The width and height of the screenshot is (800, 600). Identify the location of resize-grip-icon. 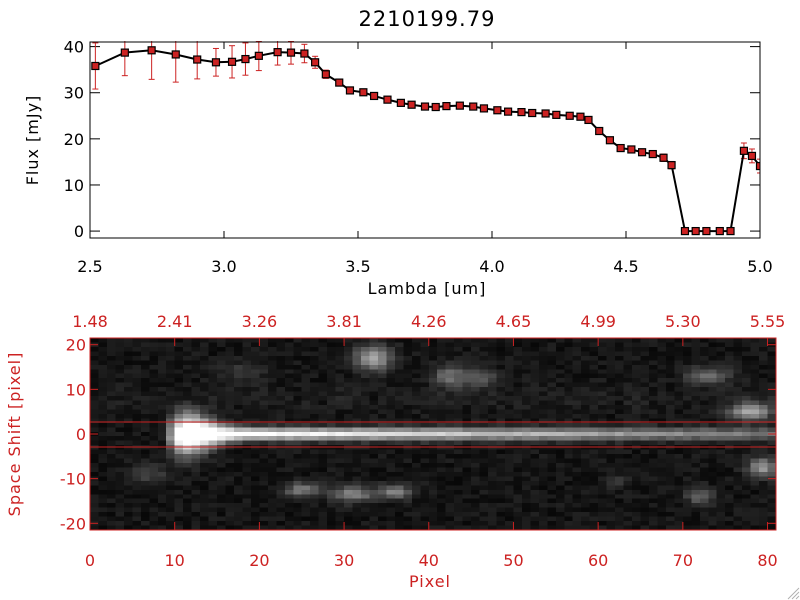
(793, 593).